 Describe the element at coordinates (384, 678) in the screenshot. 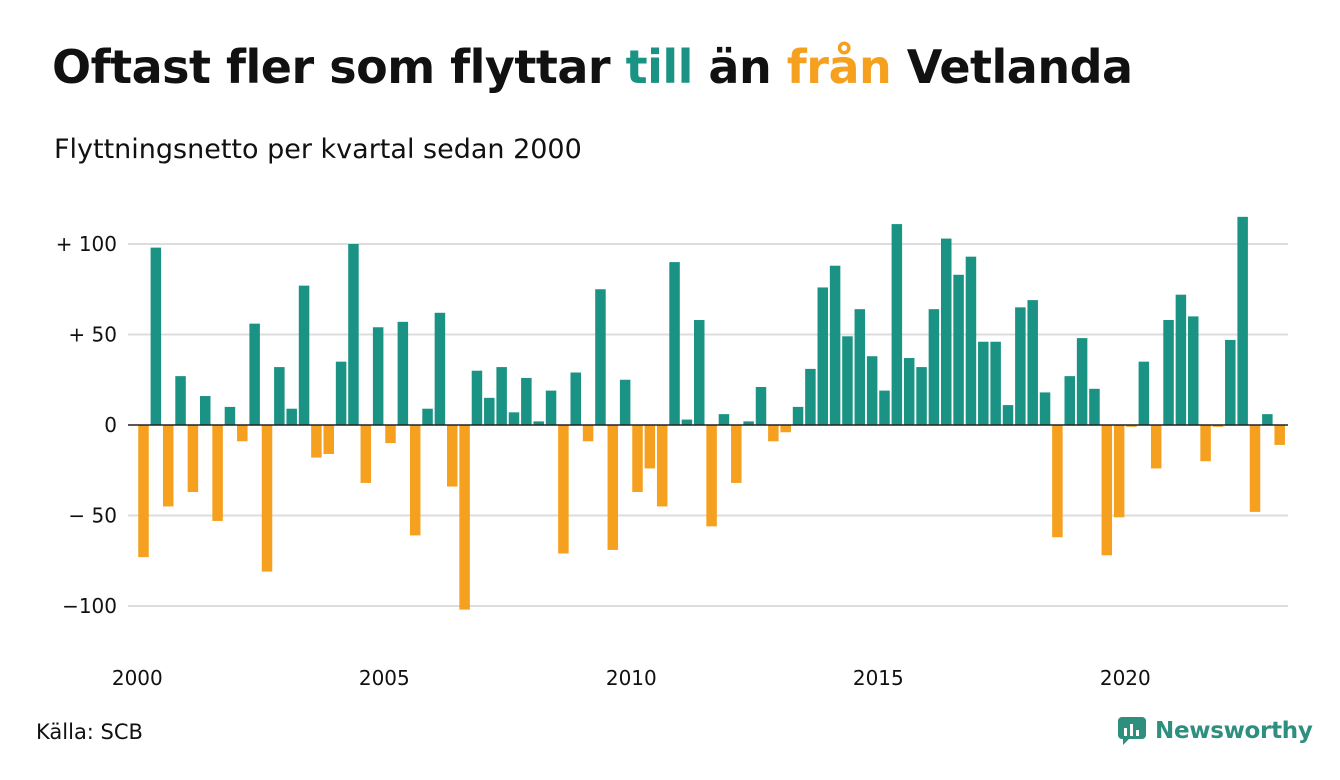

I see `x-tick-label: 2005` at that location.